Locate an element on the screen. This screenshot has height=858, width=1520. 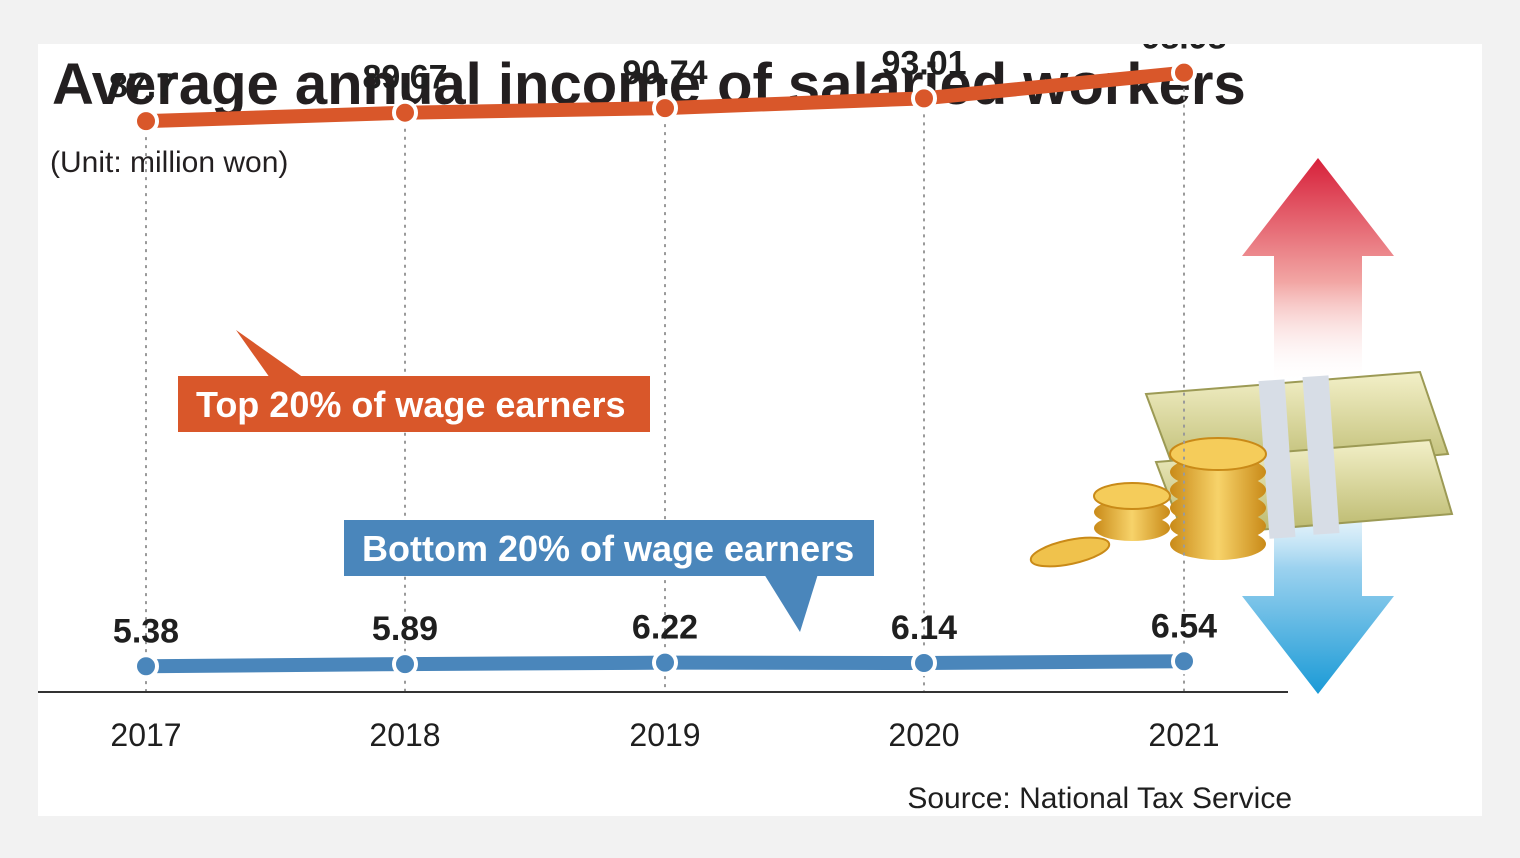
bottom-point-2018 is located at coordinates (405, 664).